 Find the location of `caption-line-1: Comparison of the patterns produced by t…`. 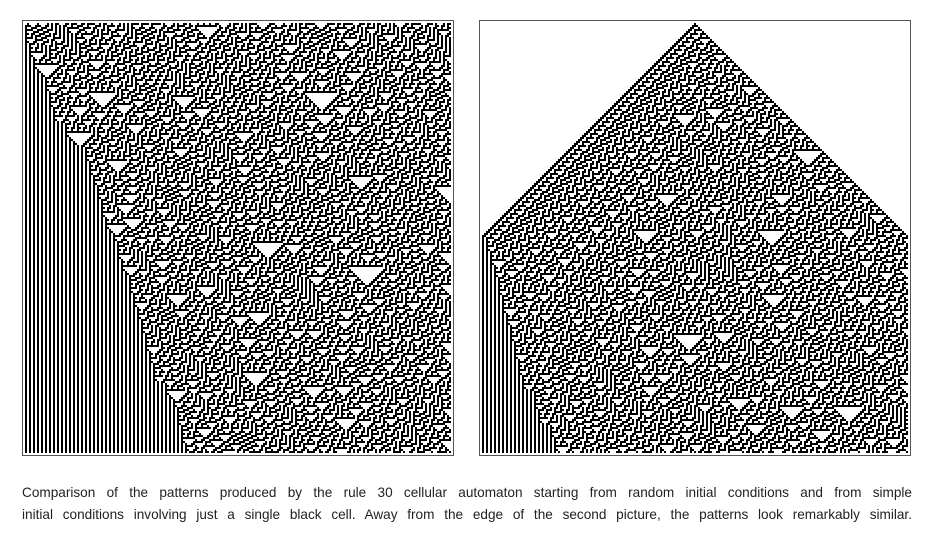

caption-line-1: Comparison of the patterns produced by t… is located at coordinates (467, 492).